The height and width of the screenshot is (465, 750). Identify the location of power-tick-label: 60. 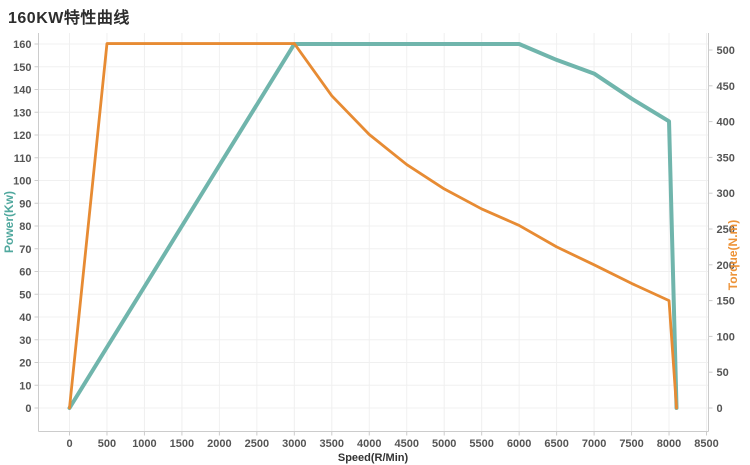
(25, 273).